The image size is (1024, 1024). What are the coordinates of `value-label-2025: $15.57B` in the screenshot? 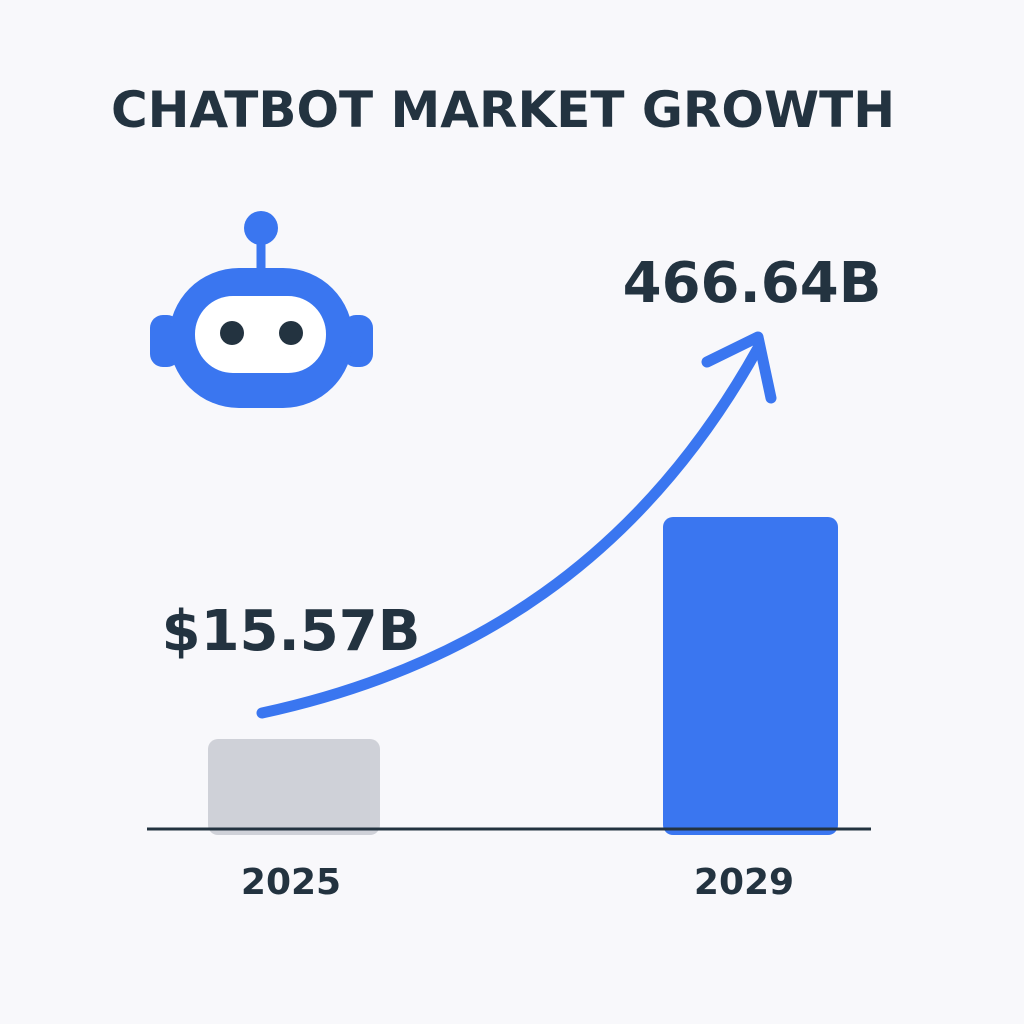 It's located at (291, 631).